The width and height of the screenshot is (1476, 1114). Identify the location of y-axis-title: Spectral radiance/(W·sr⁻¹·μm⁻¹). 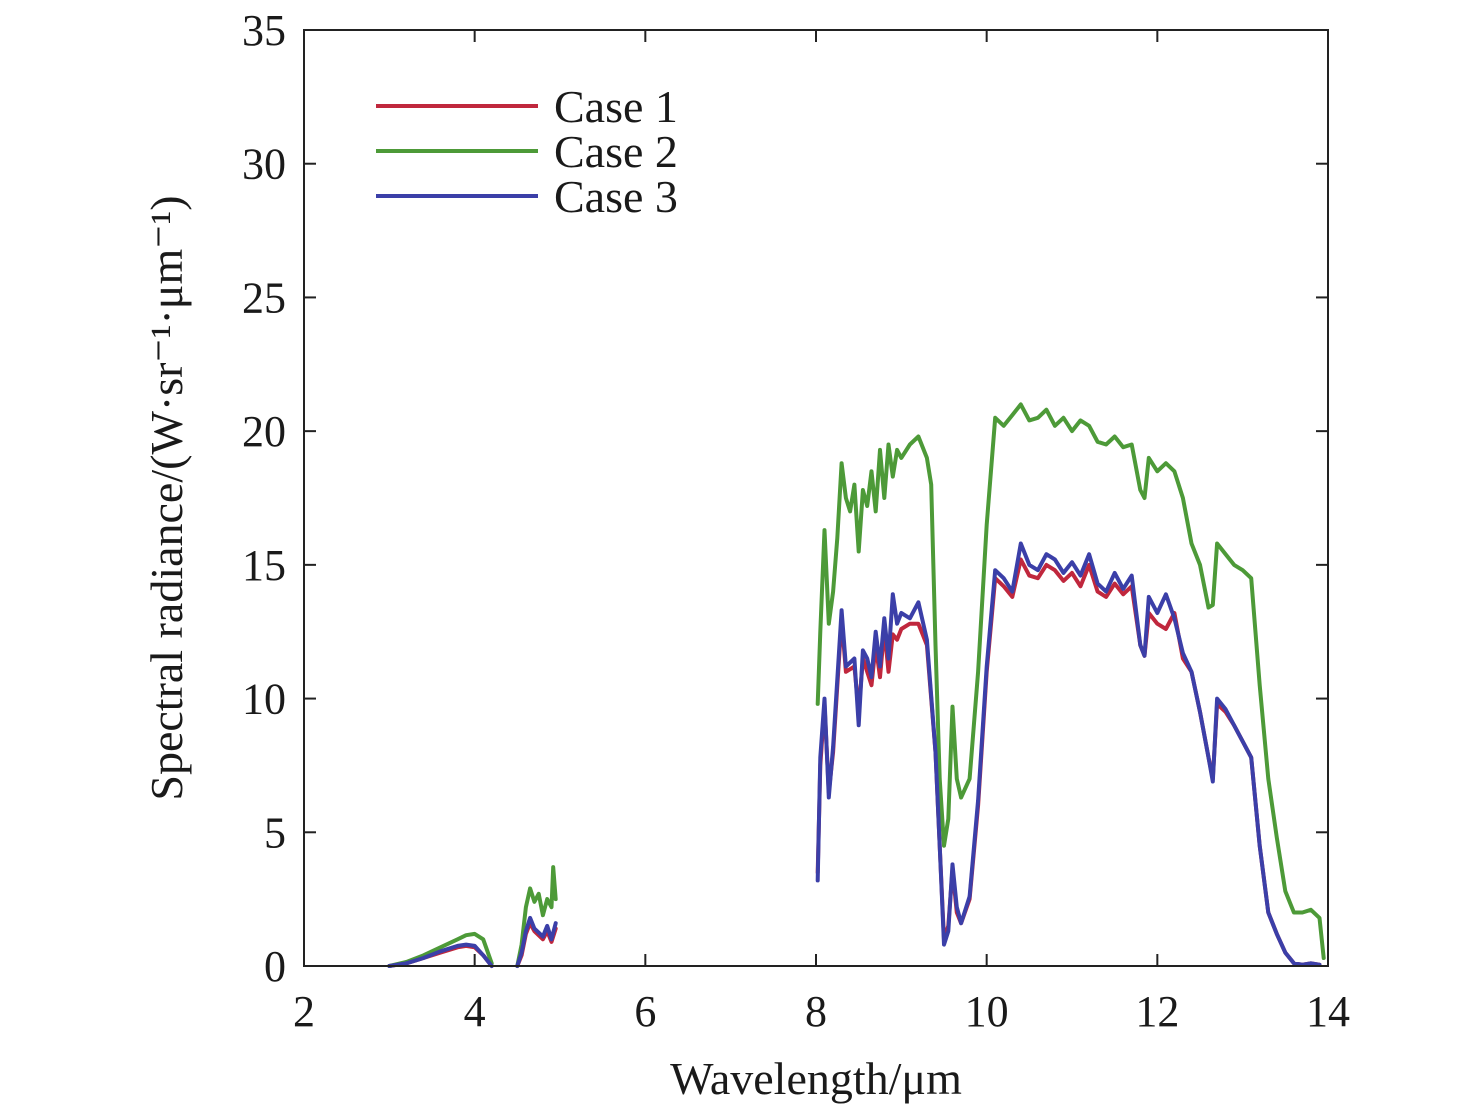
(166, 497).